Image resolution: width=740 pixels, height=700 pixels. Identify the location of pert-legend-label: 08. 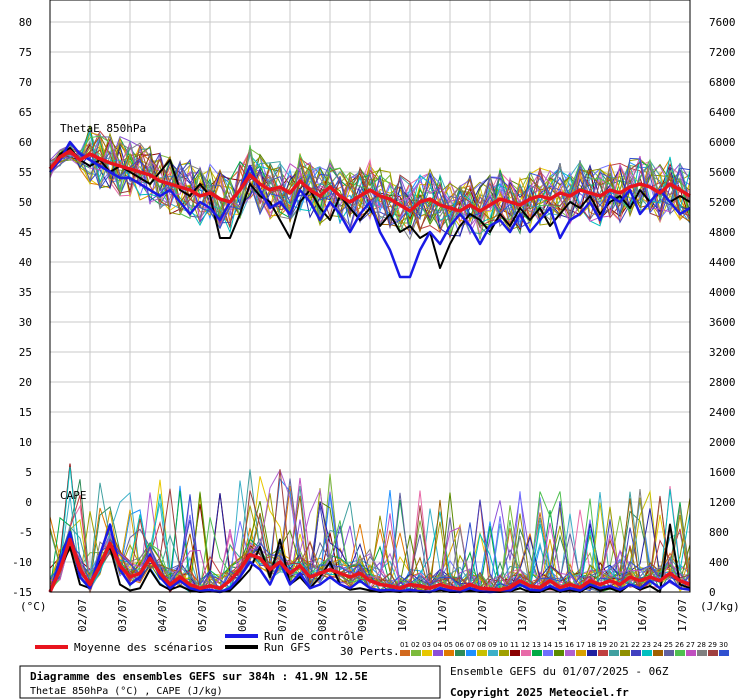
(481, 645).